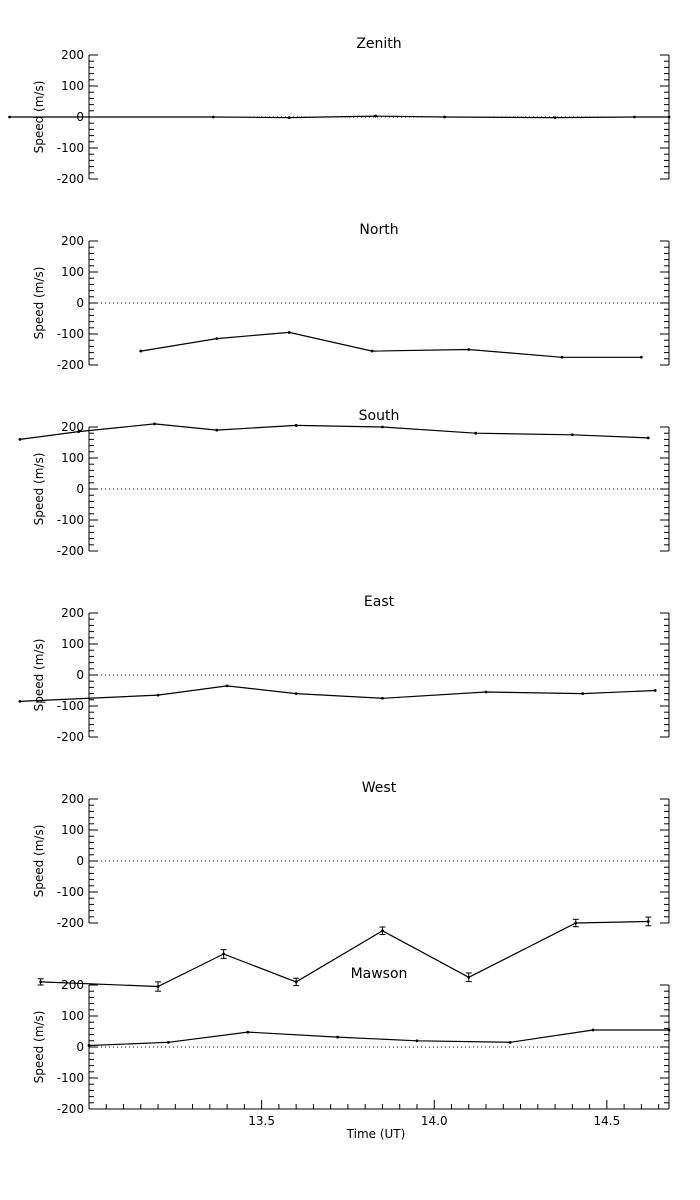  Describe the element at coordinates (379, 788) in the screenshot. I see `panel-title: West` at that location.